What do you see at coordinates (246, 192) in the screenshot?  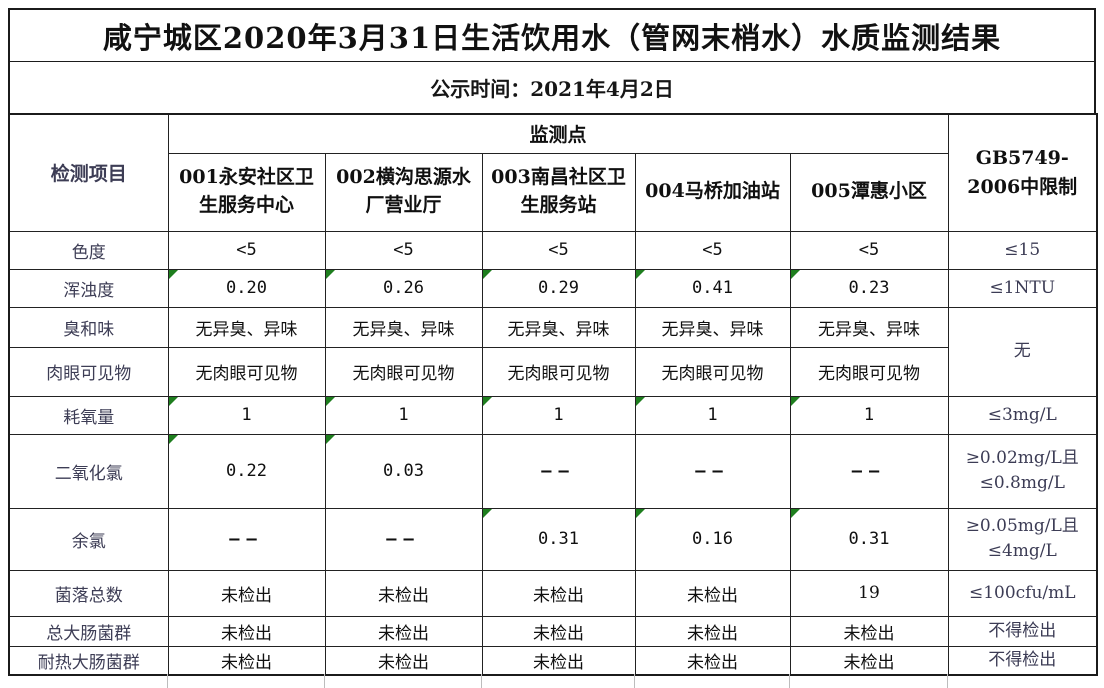 I see `site-header-001: 001永安社区卫生服务中心` at bounding box center [246, 192].